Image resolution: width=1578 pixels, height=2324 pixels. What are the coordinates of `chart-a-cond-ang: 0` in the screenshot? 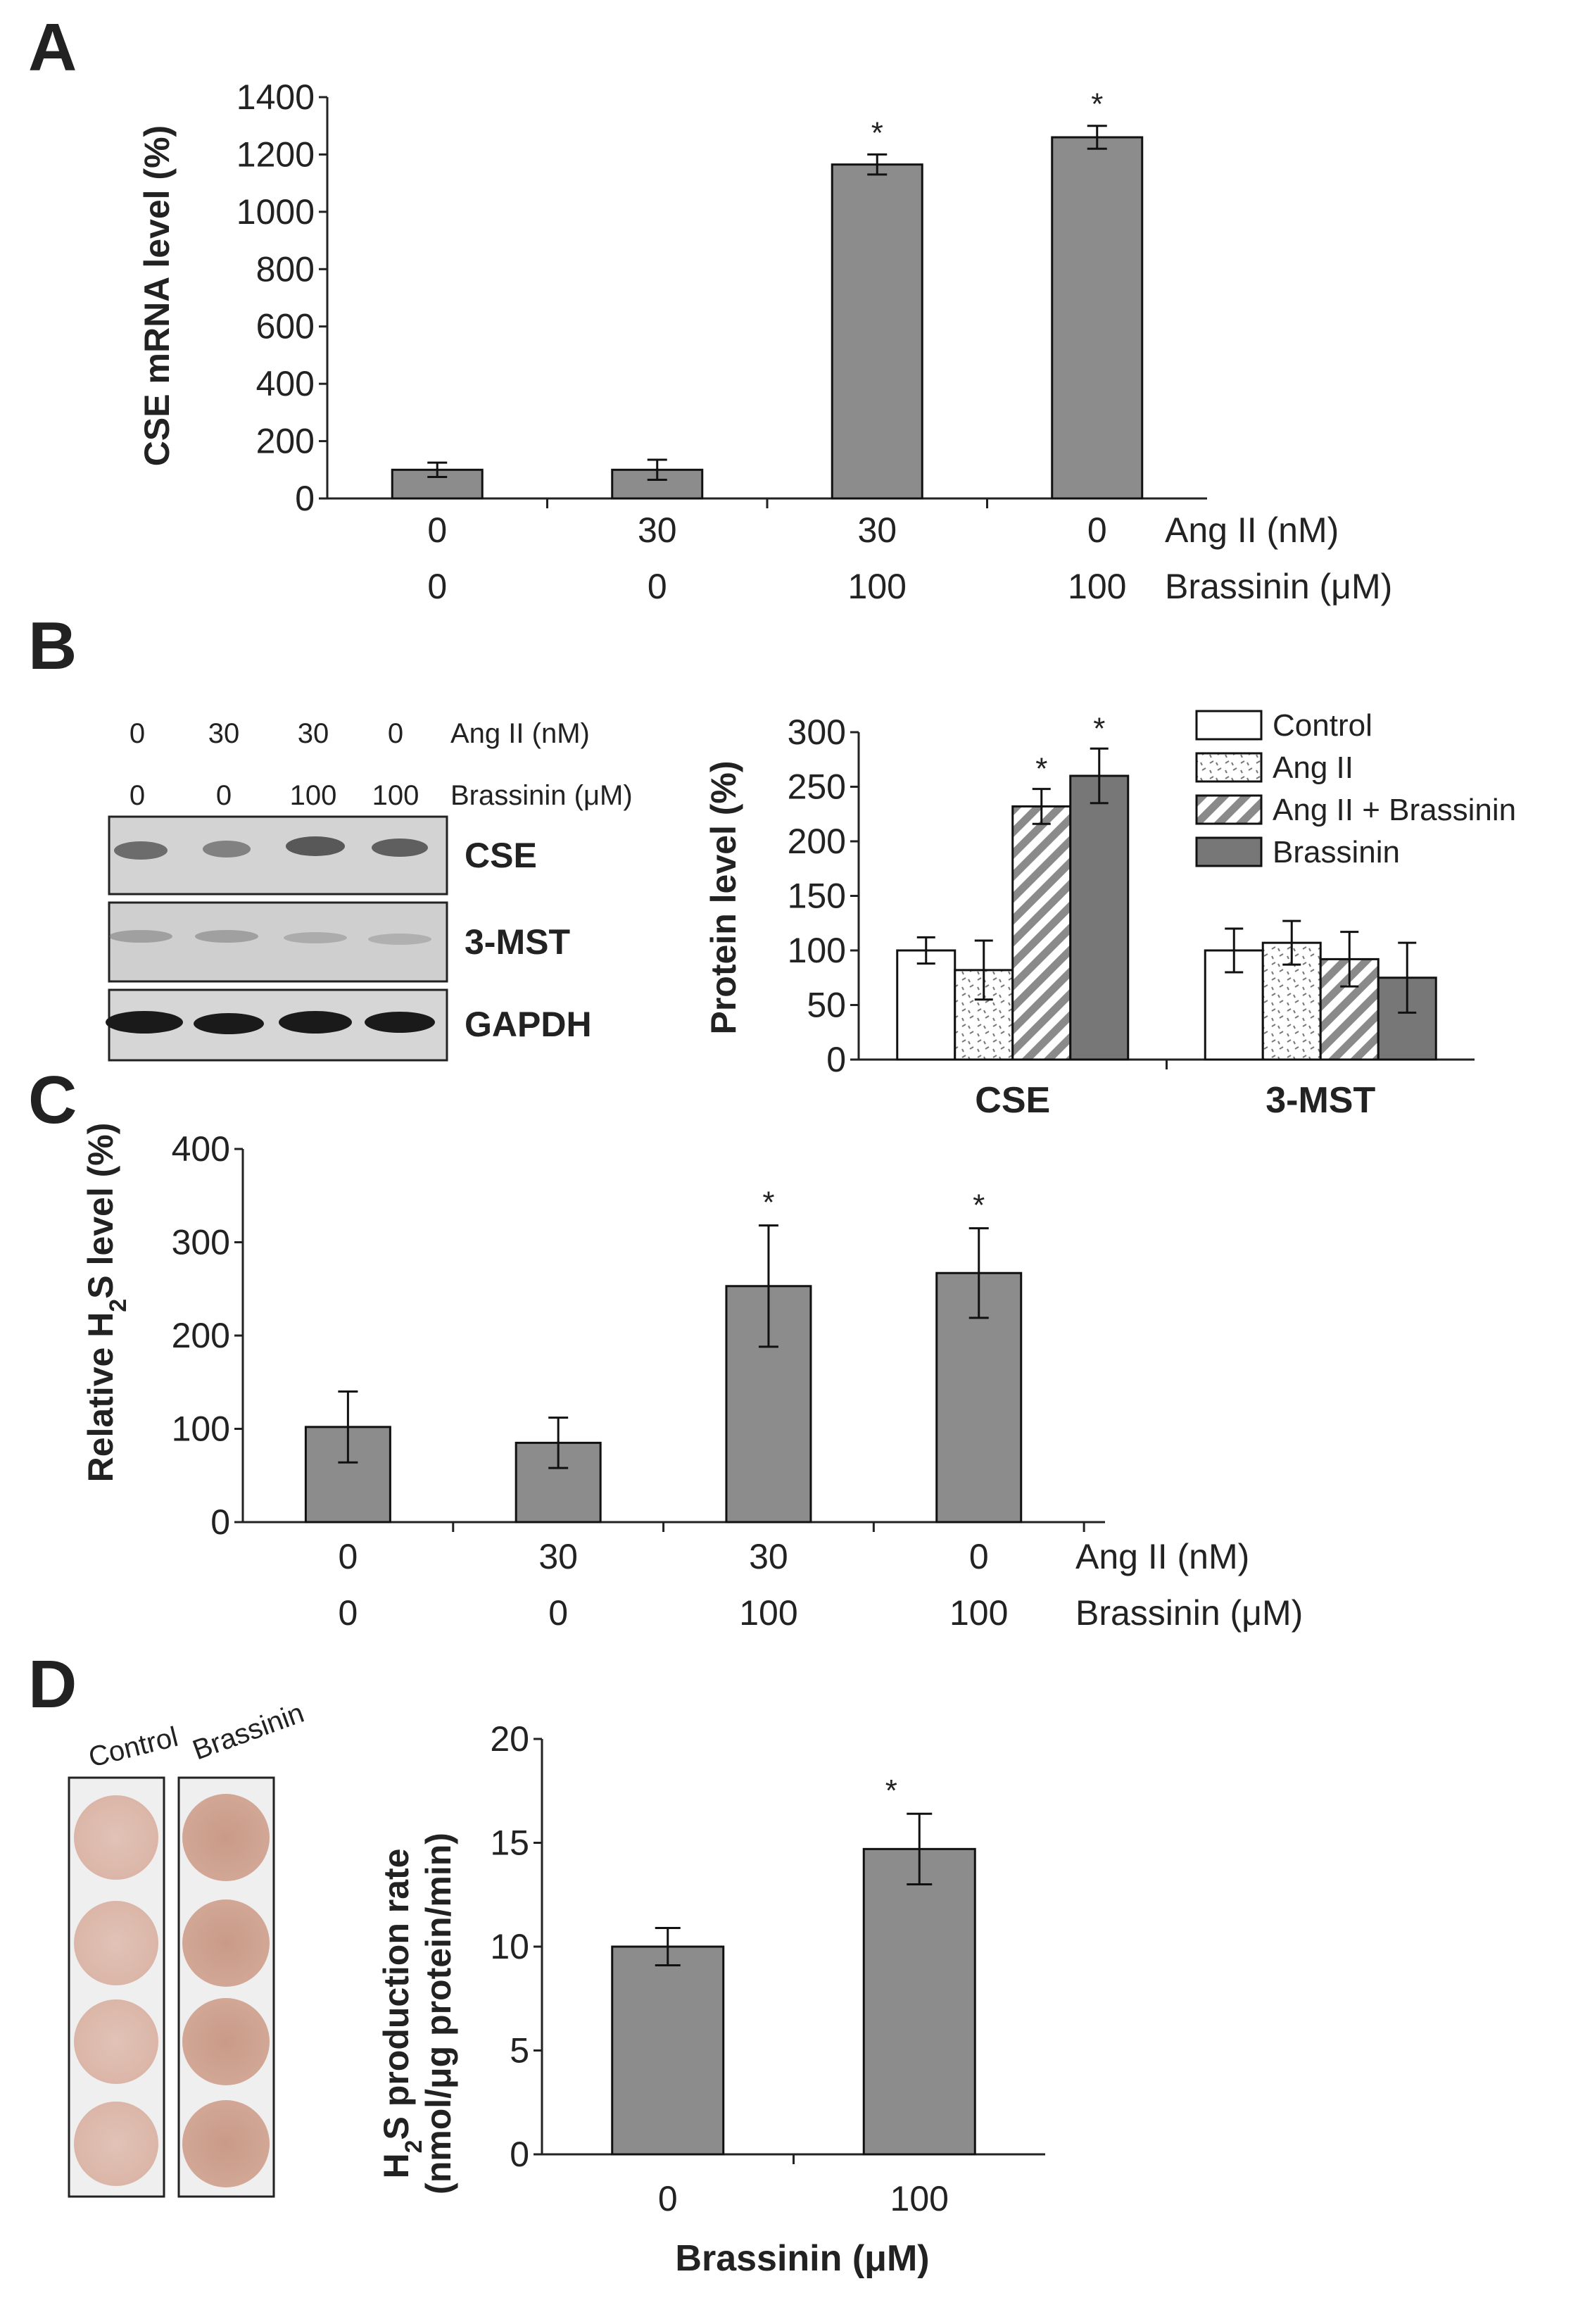 It's located at (1097, 530).